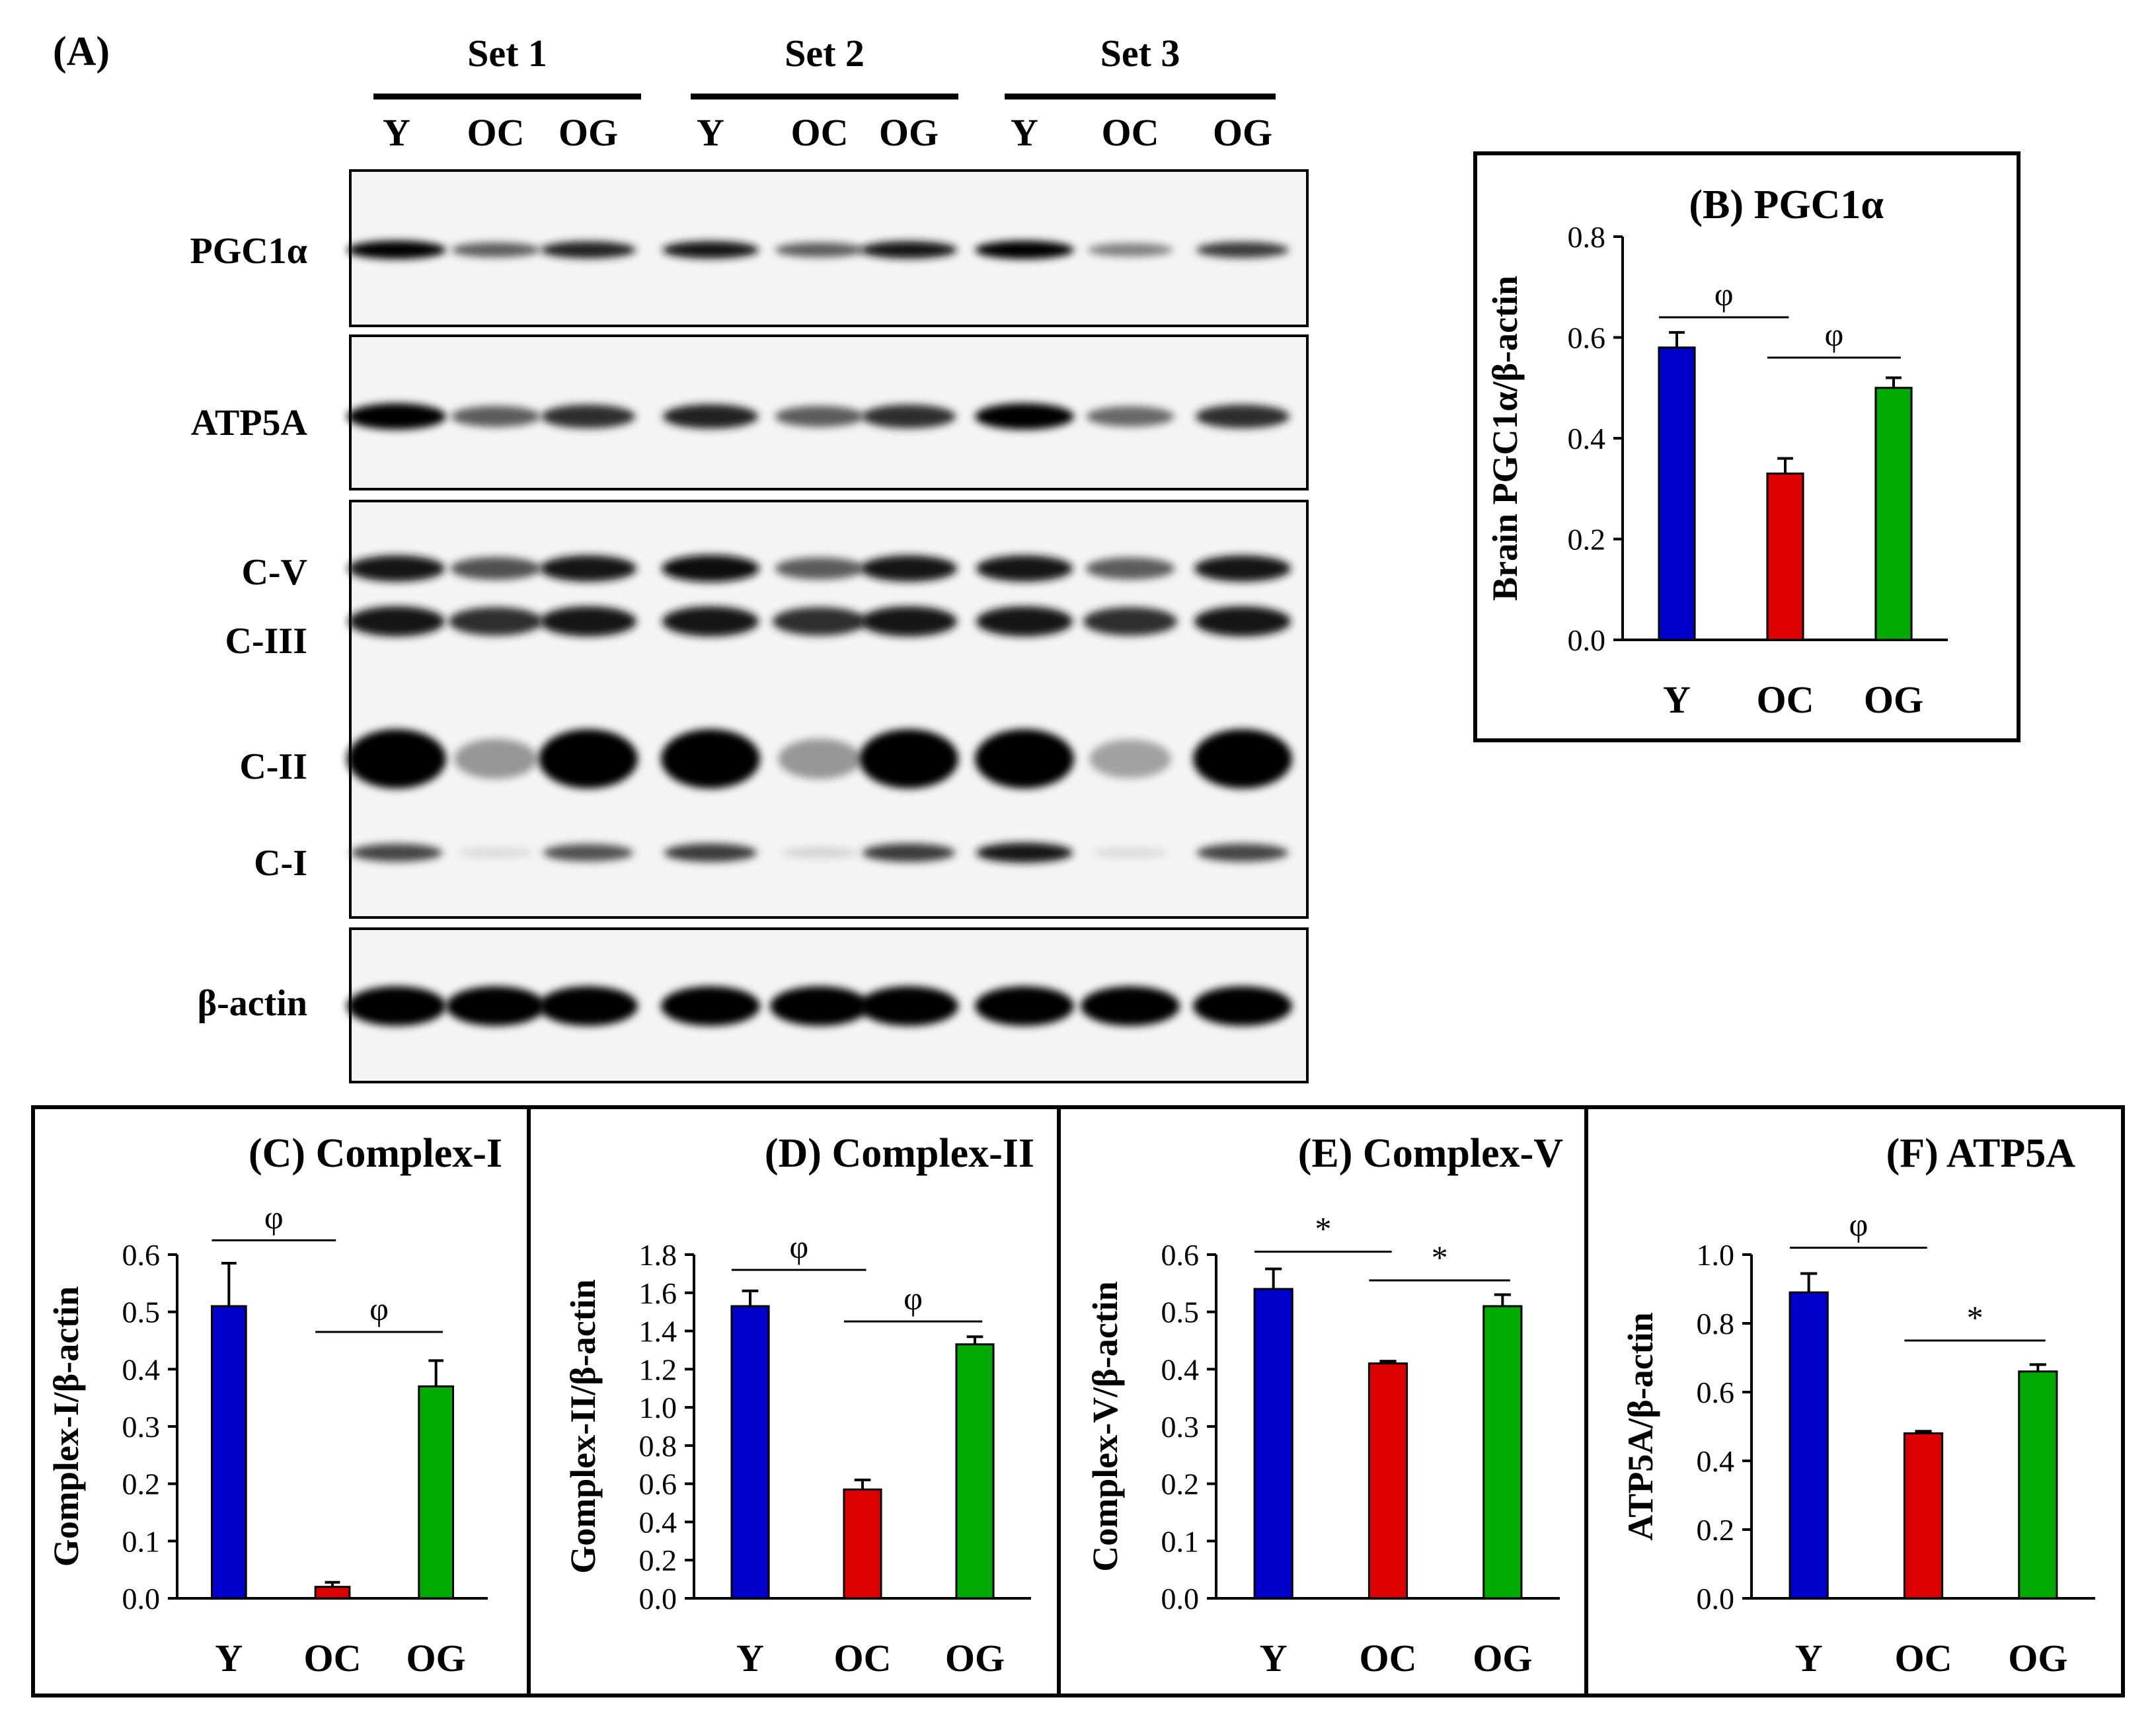 This screenshot has width=2156, height=1714. Describe the element at coordinates (658, 1293) in the screenshot. I see `y-tick-label: 1.6` at that location.